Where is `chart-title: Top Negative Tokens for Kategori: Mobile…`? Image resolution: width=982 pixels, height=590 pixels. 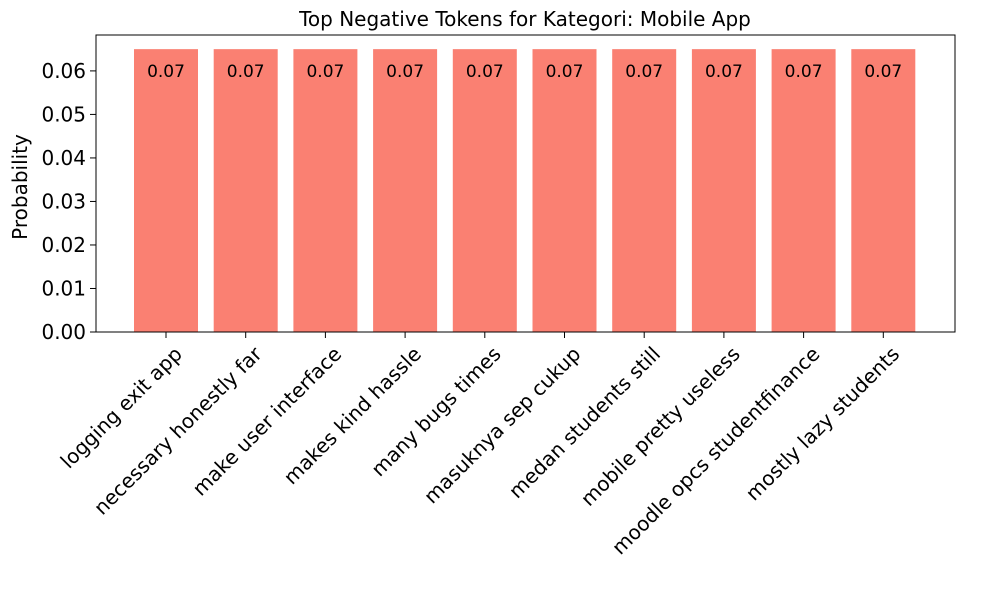 chart-title: Top Negative Tokens for Kategori: Mobile… is located at coordinates (524, 19).